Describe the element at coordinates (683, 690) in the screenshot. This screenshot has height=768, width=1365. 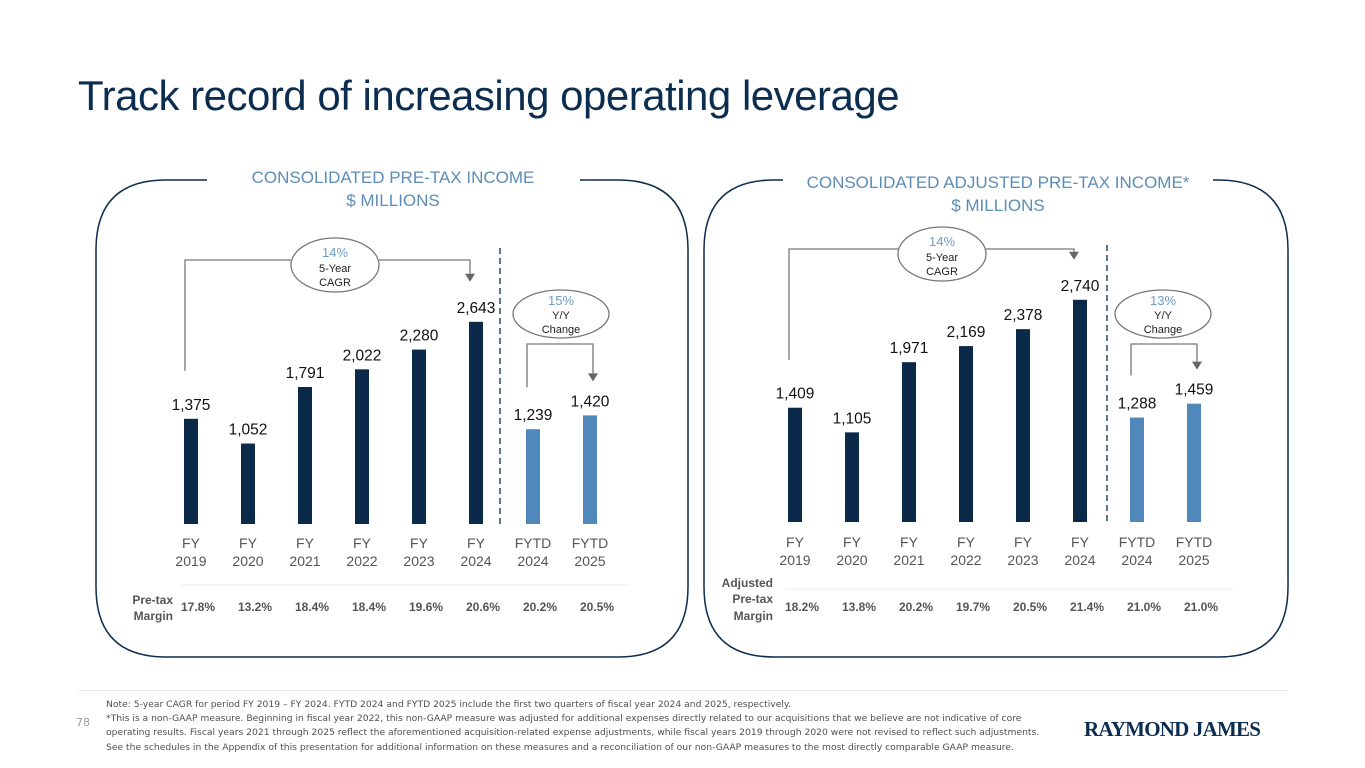
I see `footer-divider` at that location.